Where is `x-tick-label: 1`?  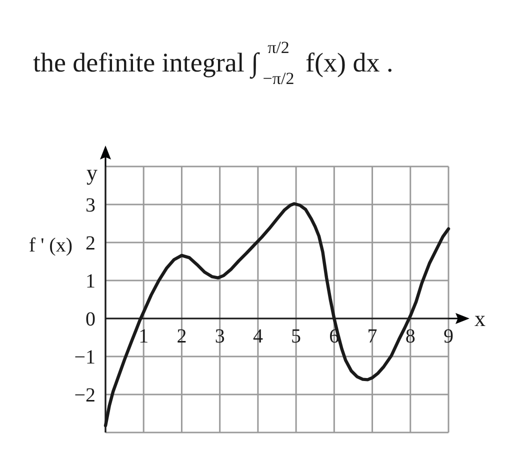
x-tick-label: 1 is located at coordinates (143, 337).